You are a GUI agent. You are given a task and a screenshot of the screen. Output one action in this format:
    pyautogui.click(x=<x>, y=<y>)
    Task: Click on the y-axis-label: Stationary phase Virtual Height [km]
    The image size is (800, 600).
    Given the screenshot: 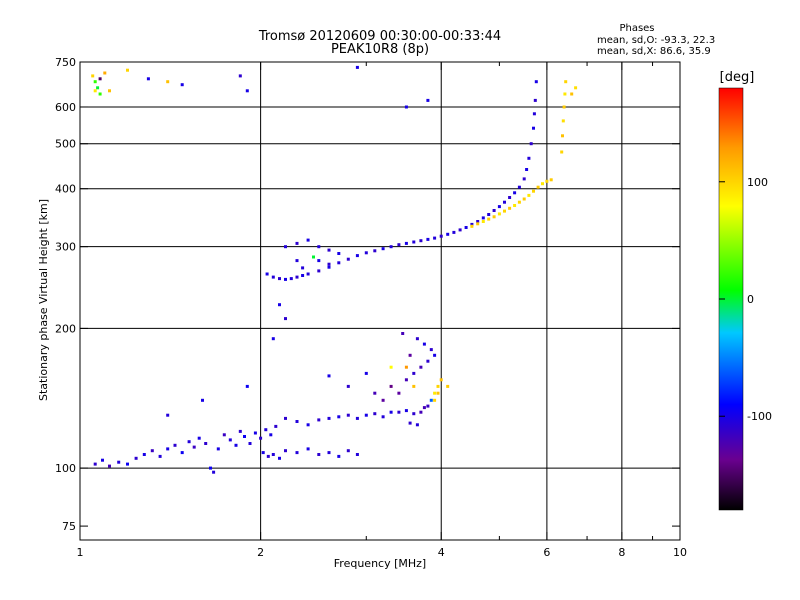 What is the action you would take?
    pyautogui.click(x=43, y=300)
    